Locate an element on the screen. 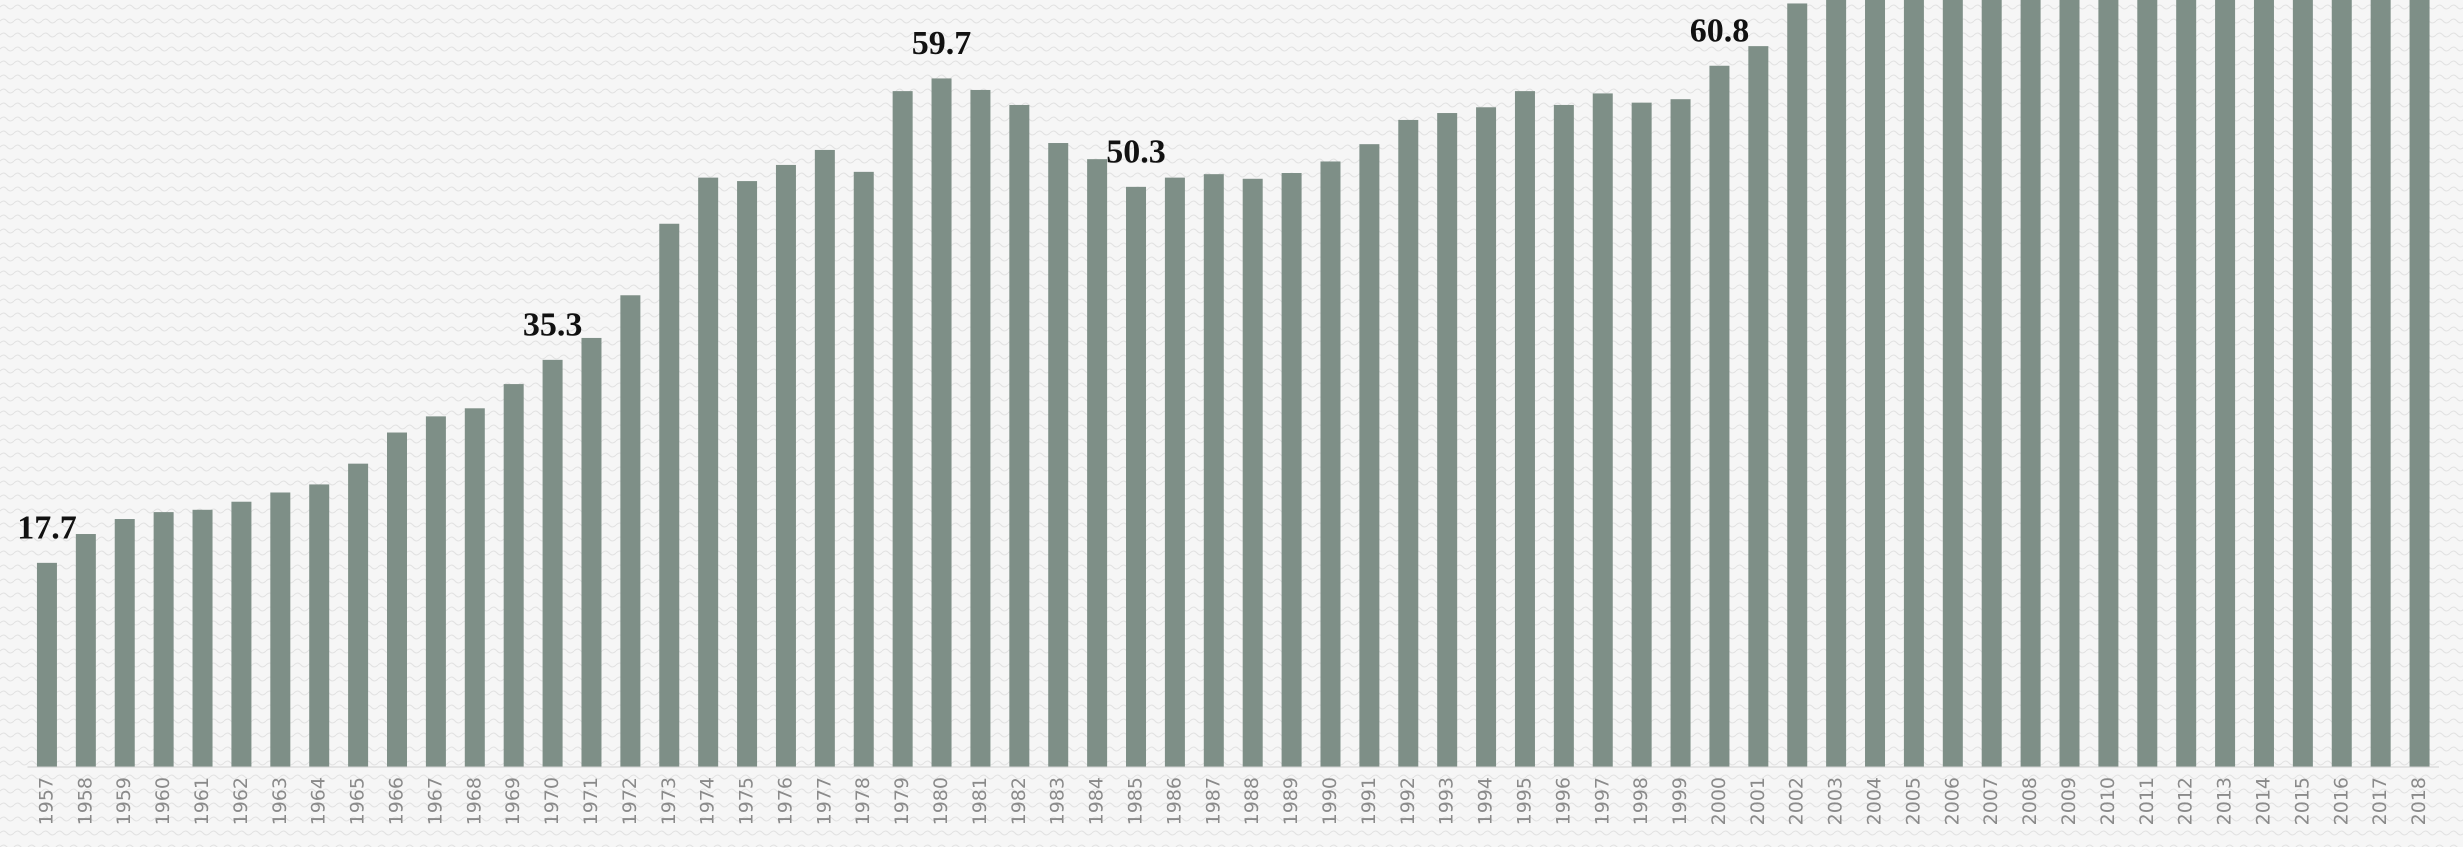 The image size is (2463, 847). x-tick-label: 2015 is located at coordinates (2302, 801).